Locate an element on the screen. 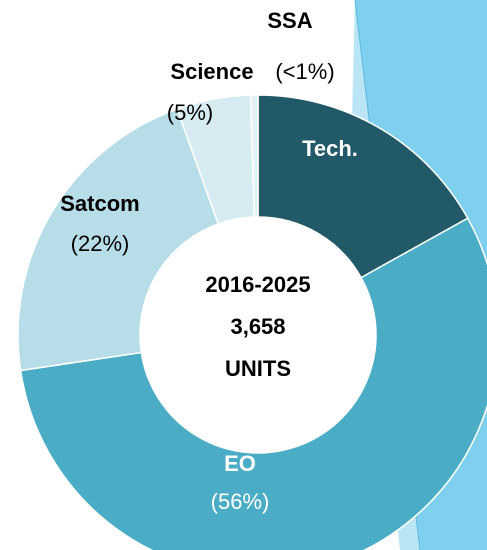 The width and height of the screenshot is (487, 550). segment-label: Science is located at coordinates (211, 71).